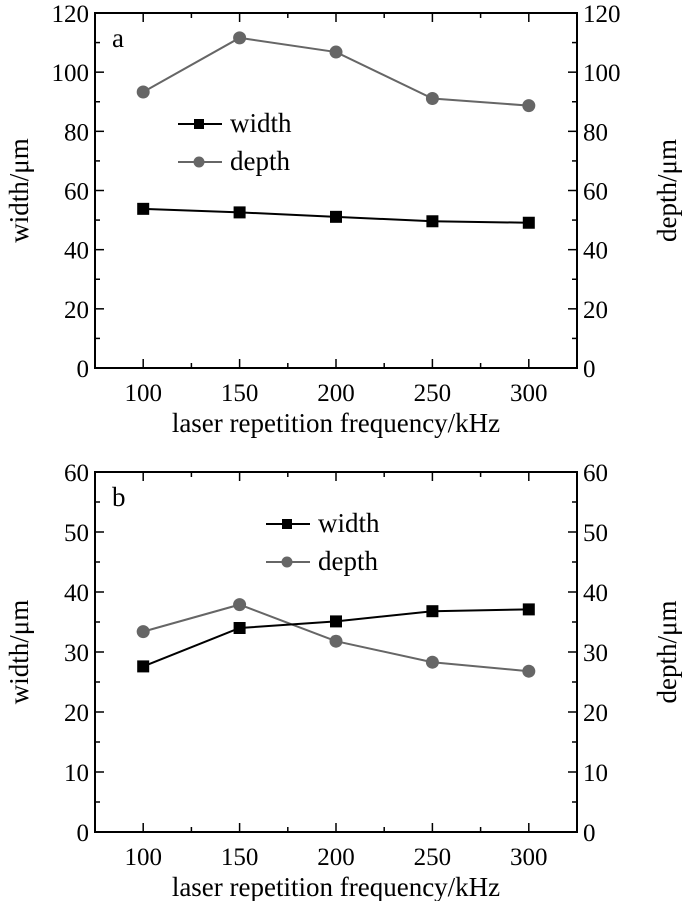 The height and width of the screenshot is (901, 700). I want to click on y-tick-label: 120, so click(71, 14).